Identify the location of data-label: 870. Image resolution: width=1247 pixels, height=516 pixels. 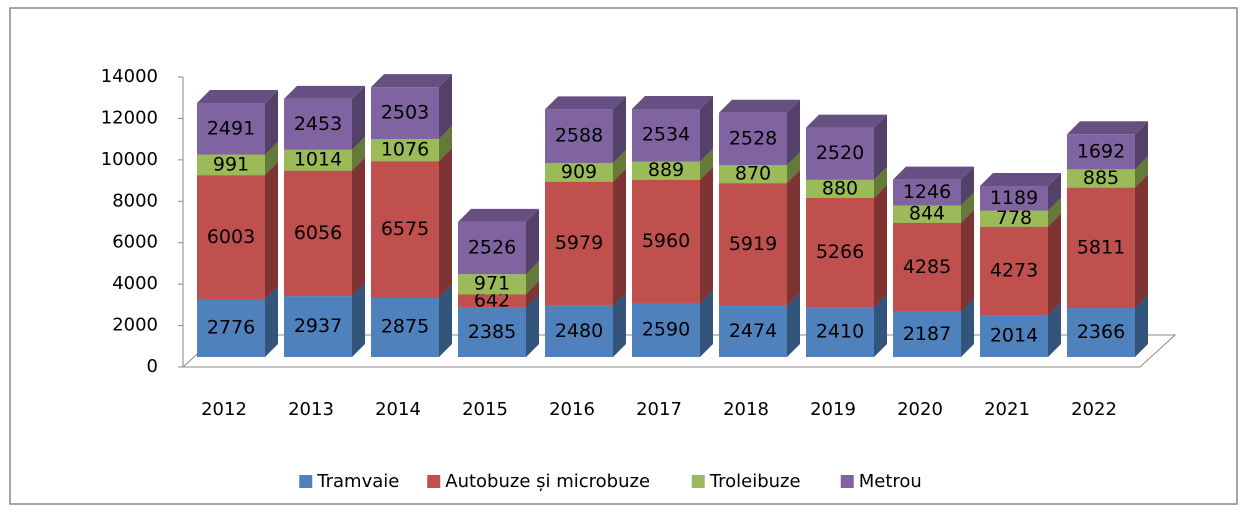
(753, 174).